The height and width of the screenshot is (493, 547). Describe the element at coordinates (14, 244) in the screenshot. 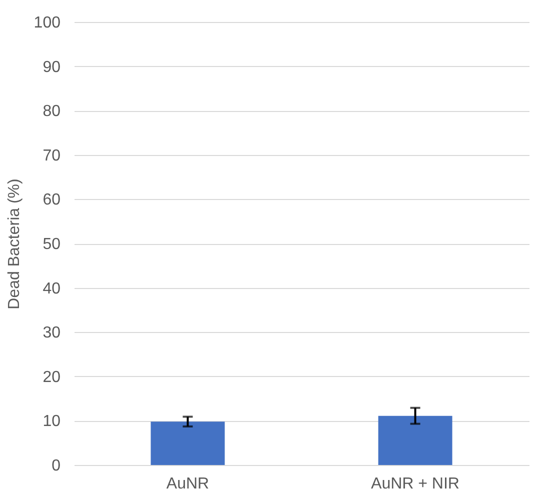

I see `y-axis-title: Dead Bacteria (%)` at that location.